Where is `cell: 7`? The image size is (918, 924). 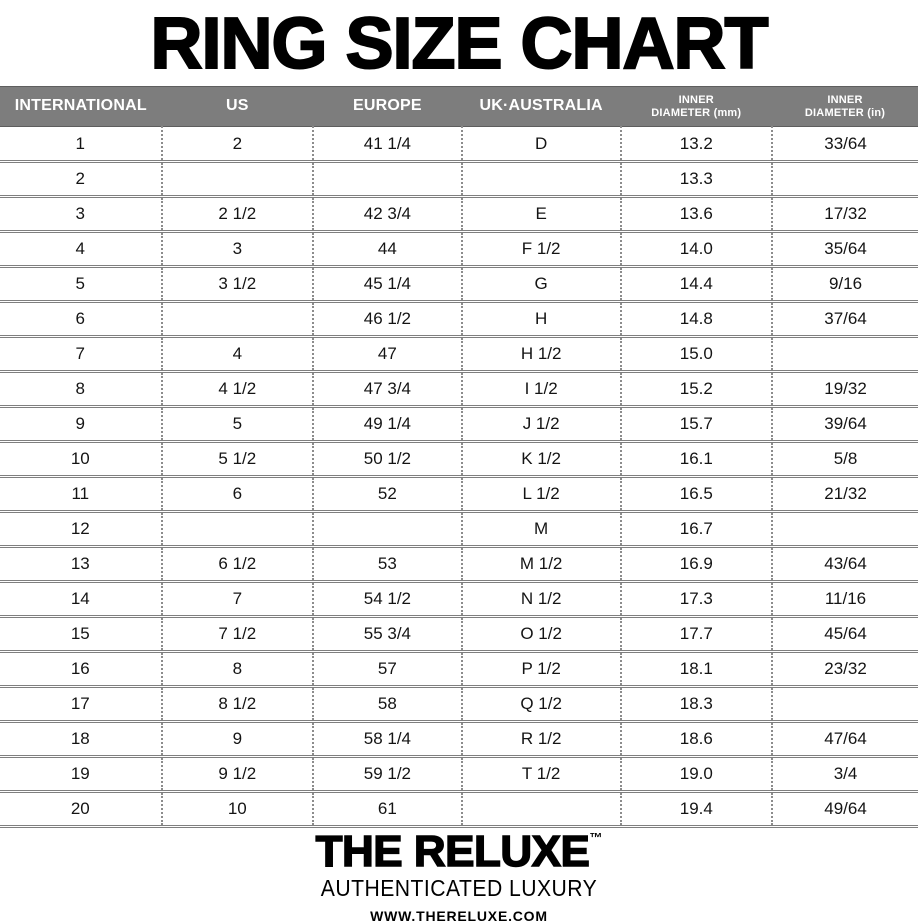 cell: 7 is located at coordinates (238, 599).